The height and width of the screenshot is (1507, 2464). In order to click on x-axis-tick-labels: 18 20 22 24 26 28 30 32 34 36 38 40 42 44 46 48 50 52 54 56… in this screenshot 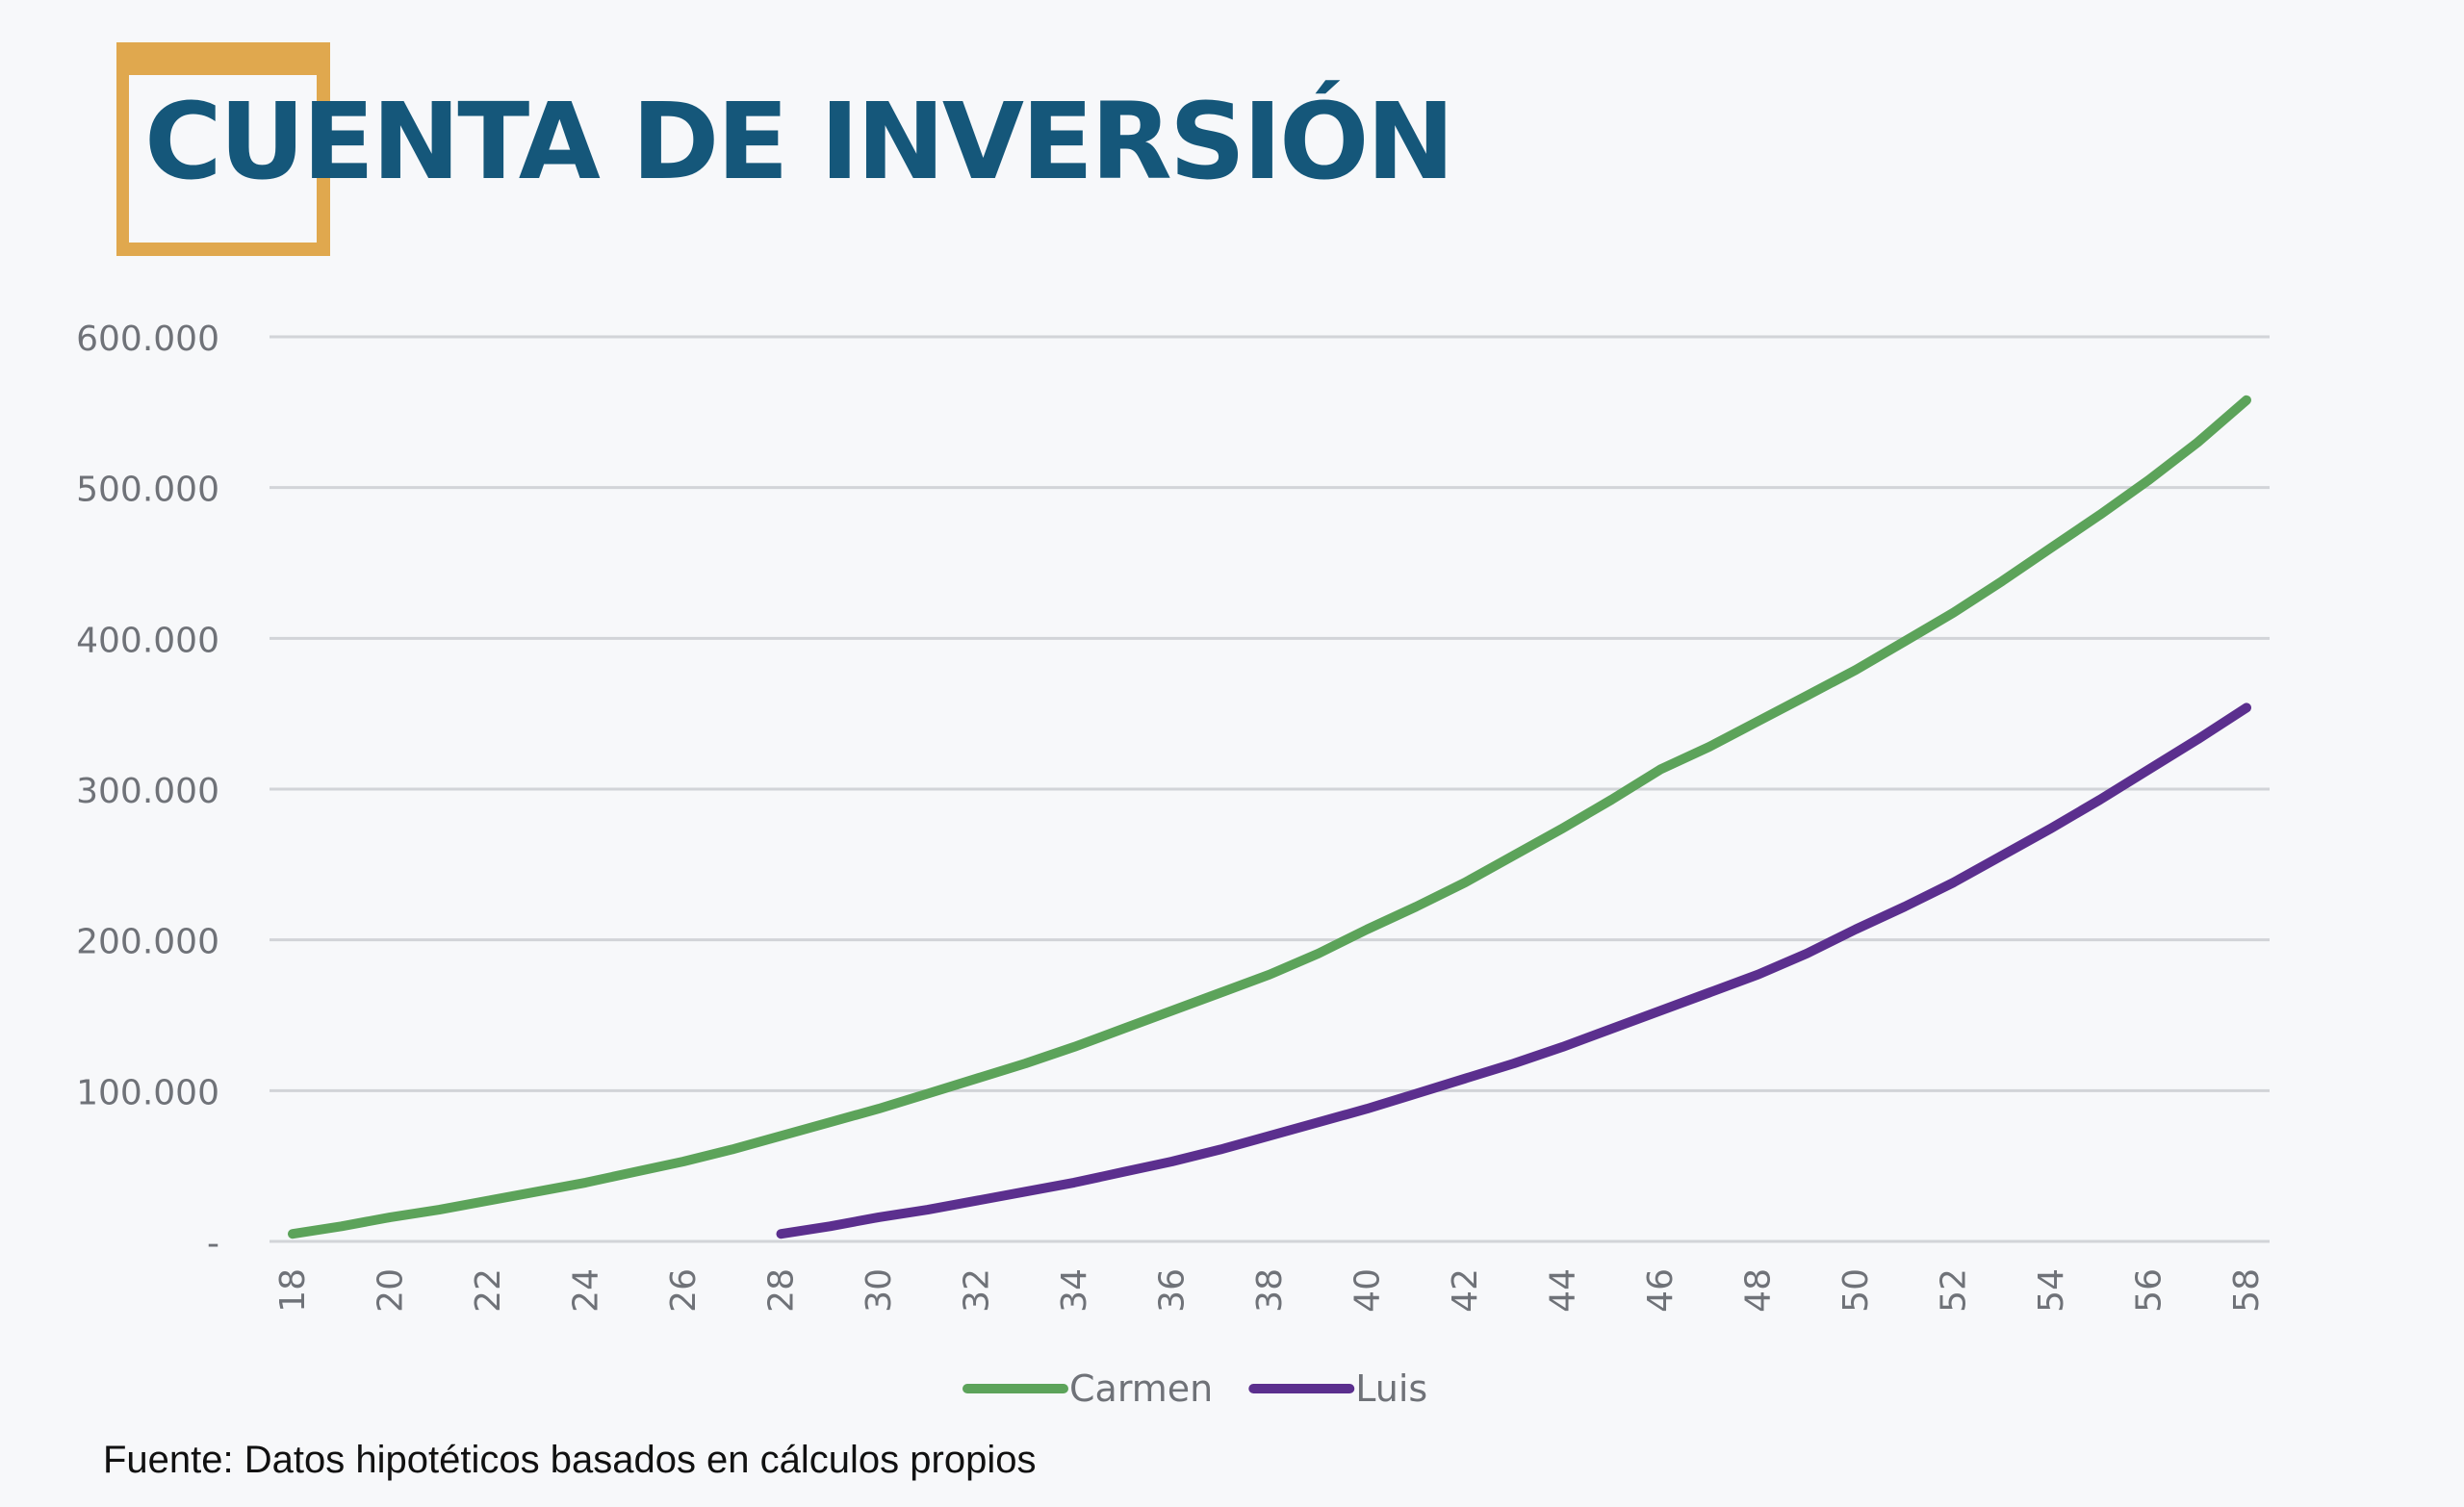, I will do `click(1270, 1290)`.